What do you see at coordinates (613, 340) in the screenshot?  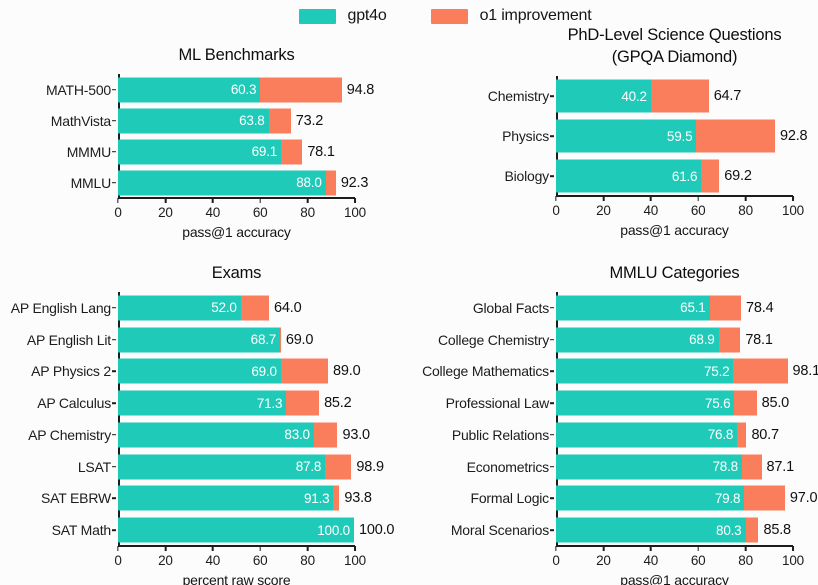 I see `bar-row: College Chemistry 68.9 78.1` at bounding box center [613, 340].